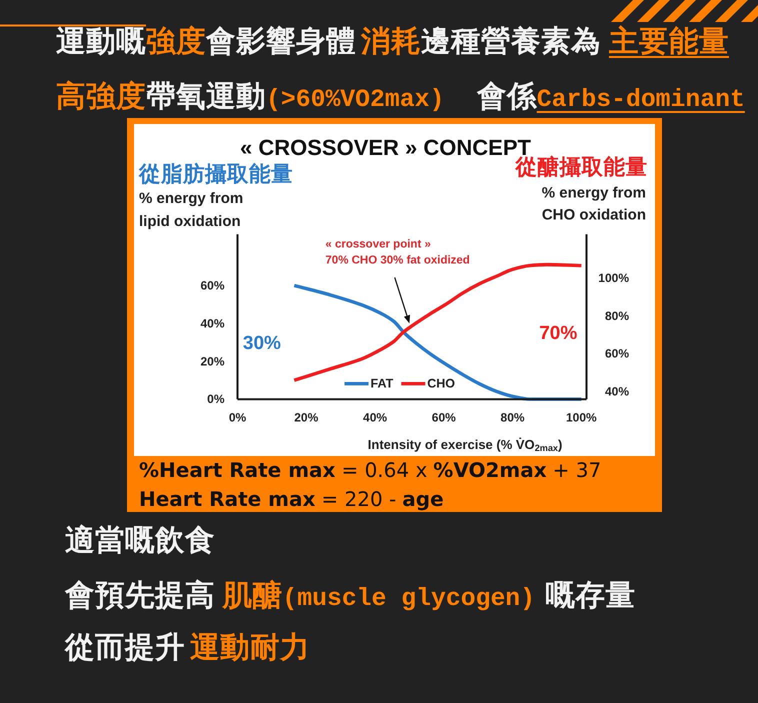  What do you see at coordinates (216, 399) in the screenshot?
I see `y-tick-label: 0%` at bounding box center [216, 399].